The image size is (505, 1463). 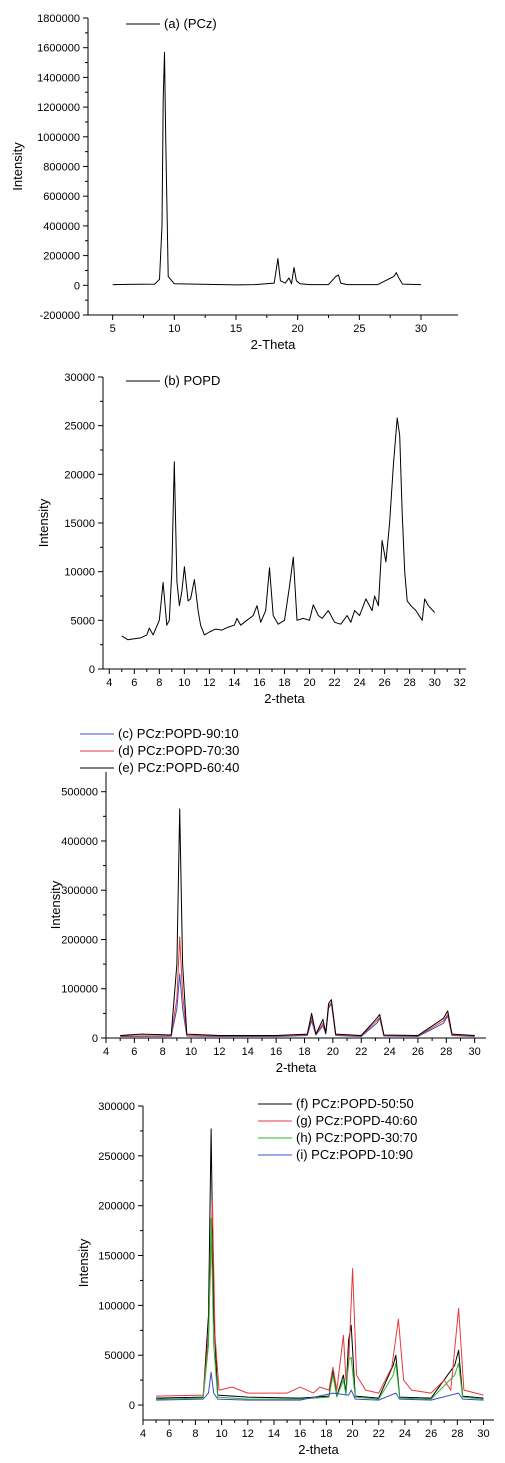 What do you see at coordinates (355, 1103) in the screenshot?
I see `legend-label: (f) PCz:POPD-50:50` at bounding box center [355, 1103].